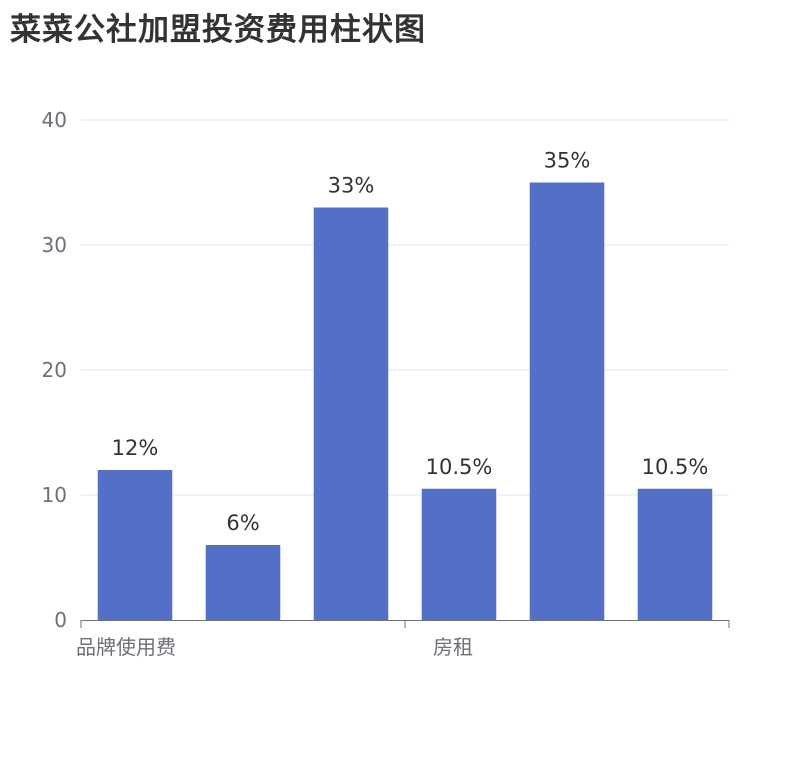  I want to click on y-tick-label: 10, so click(54, 495).